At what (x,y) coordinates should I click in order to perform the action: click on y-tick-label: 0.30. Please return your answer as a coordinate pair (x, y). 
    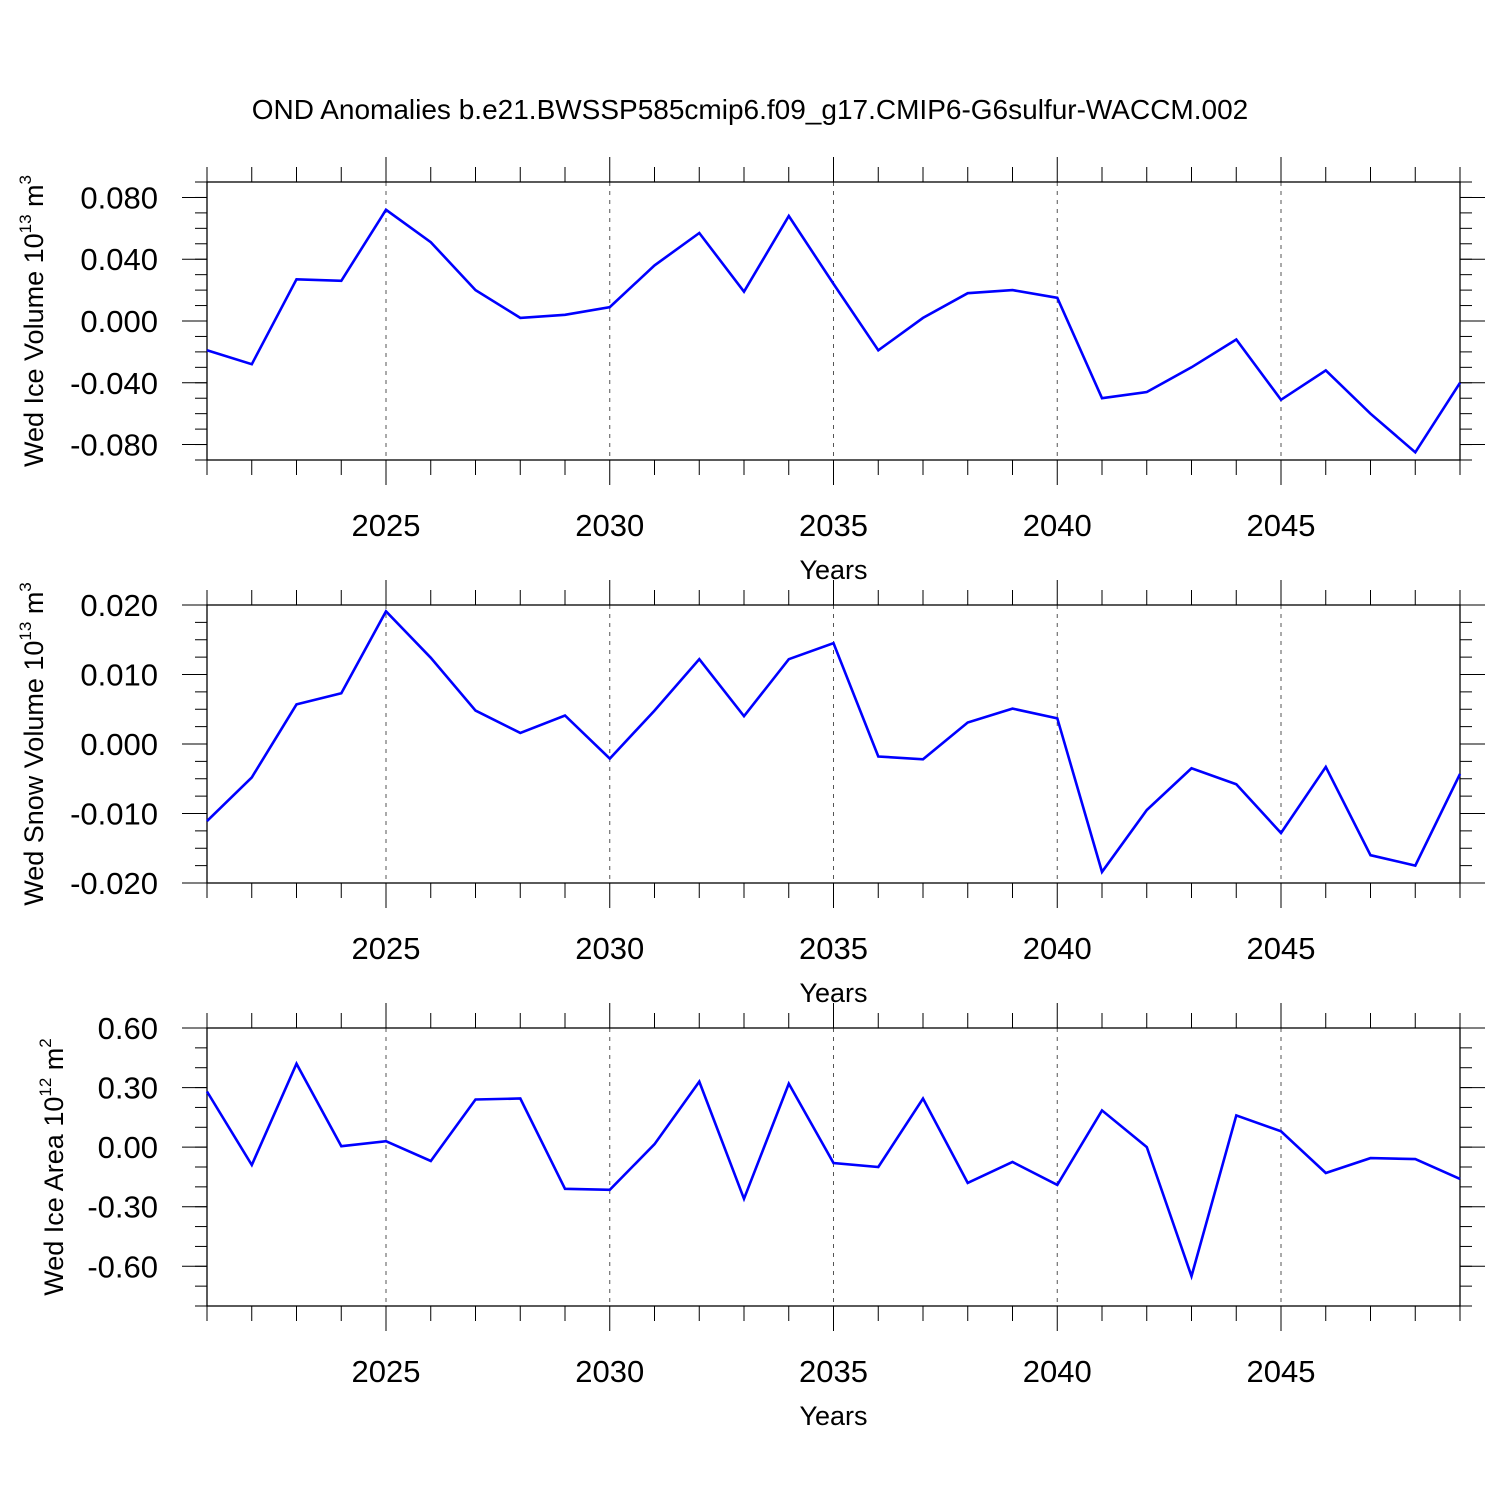
    Looking at the image, I should click on (128, 1088).